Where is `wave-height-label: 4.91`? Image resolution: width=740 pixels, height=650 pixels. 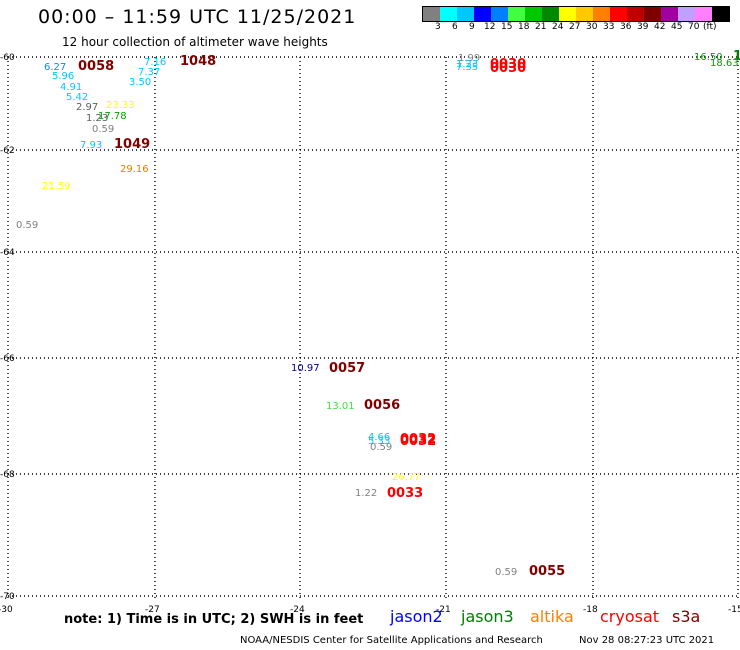 wave-height-label: 4.91 is located at coordinates (71, 87).